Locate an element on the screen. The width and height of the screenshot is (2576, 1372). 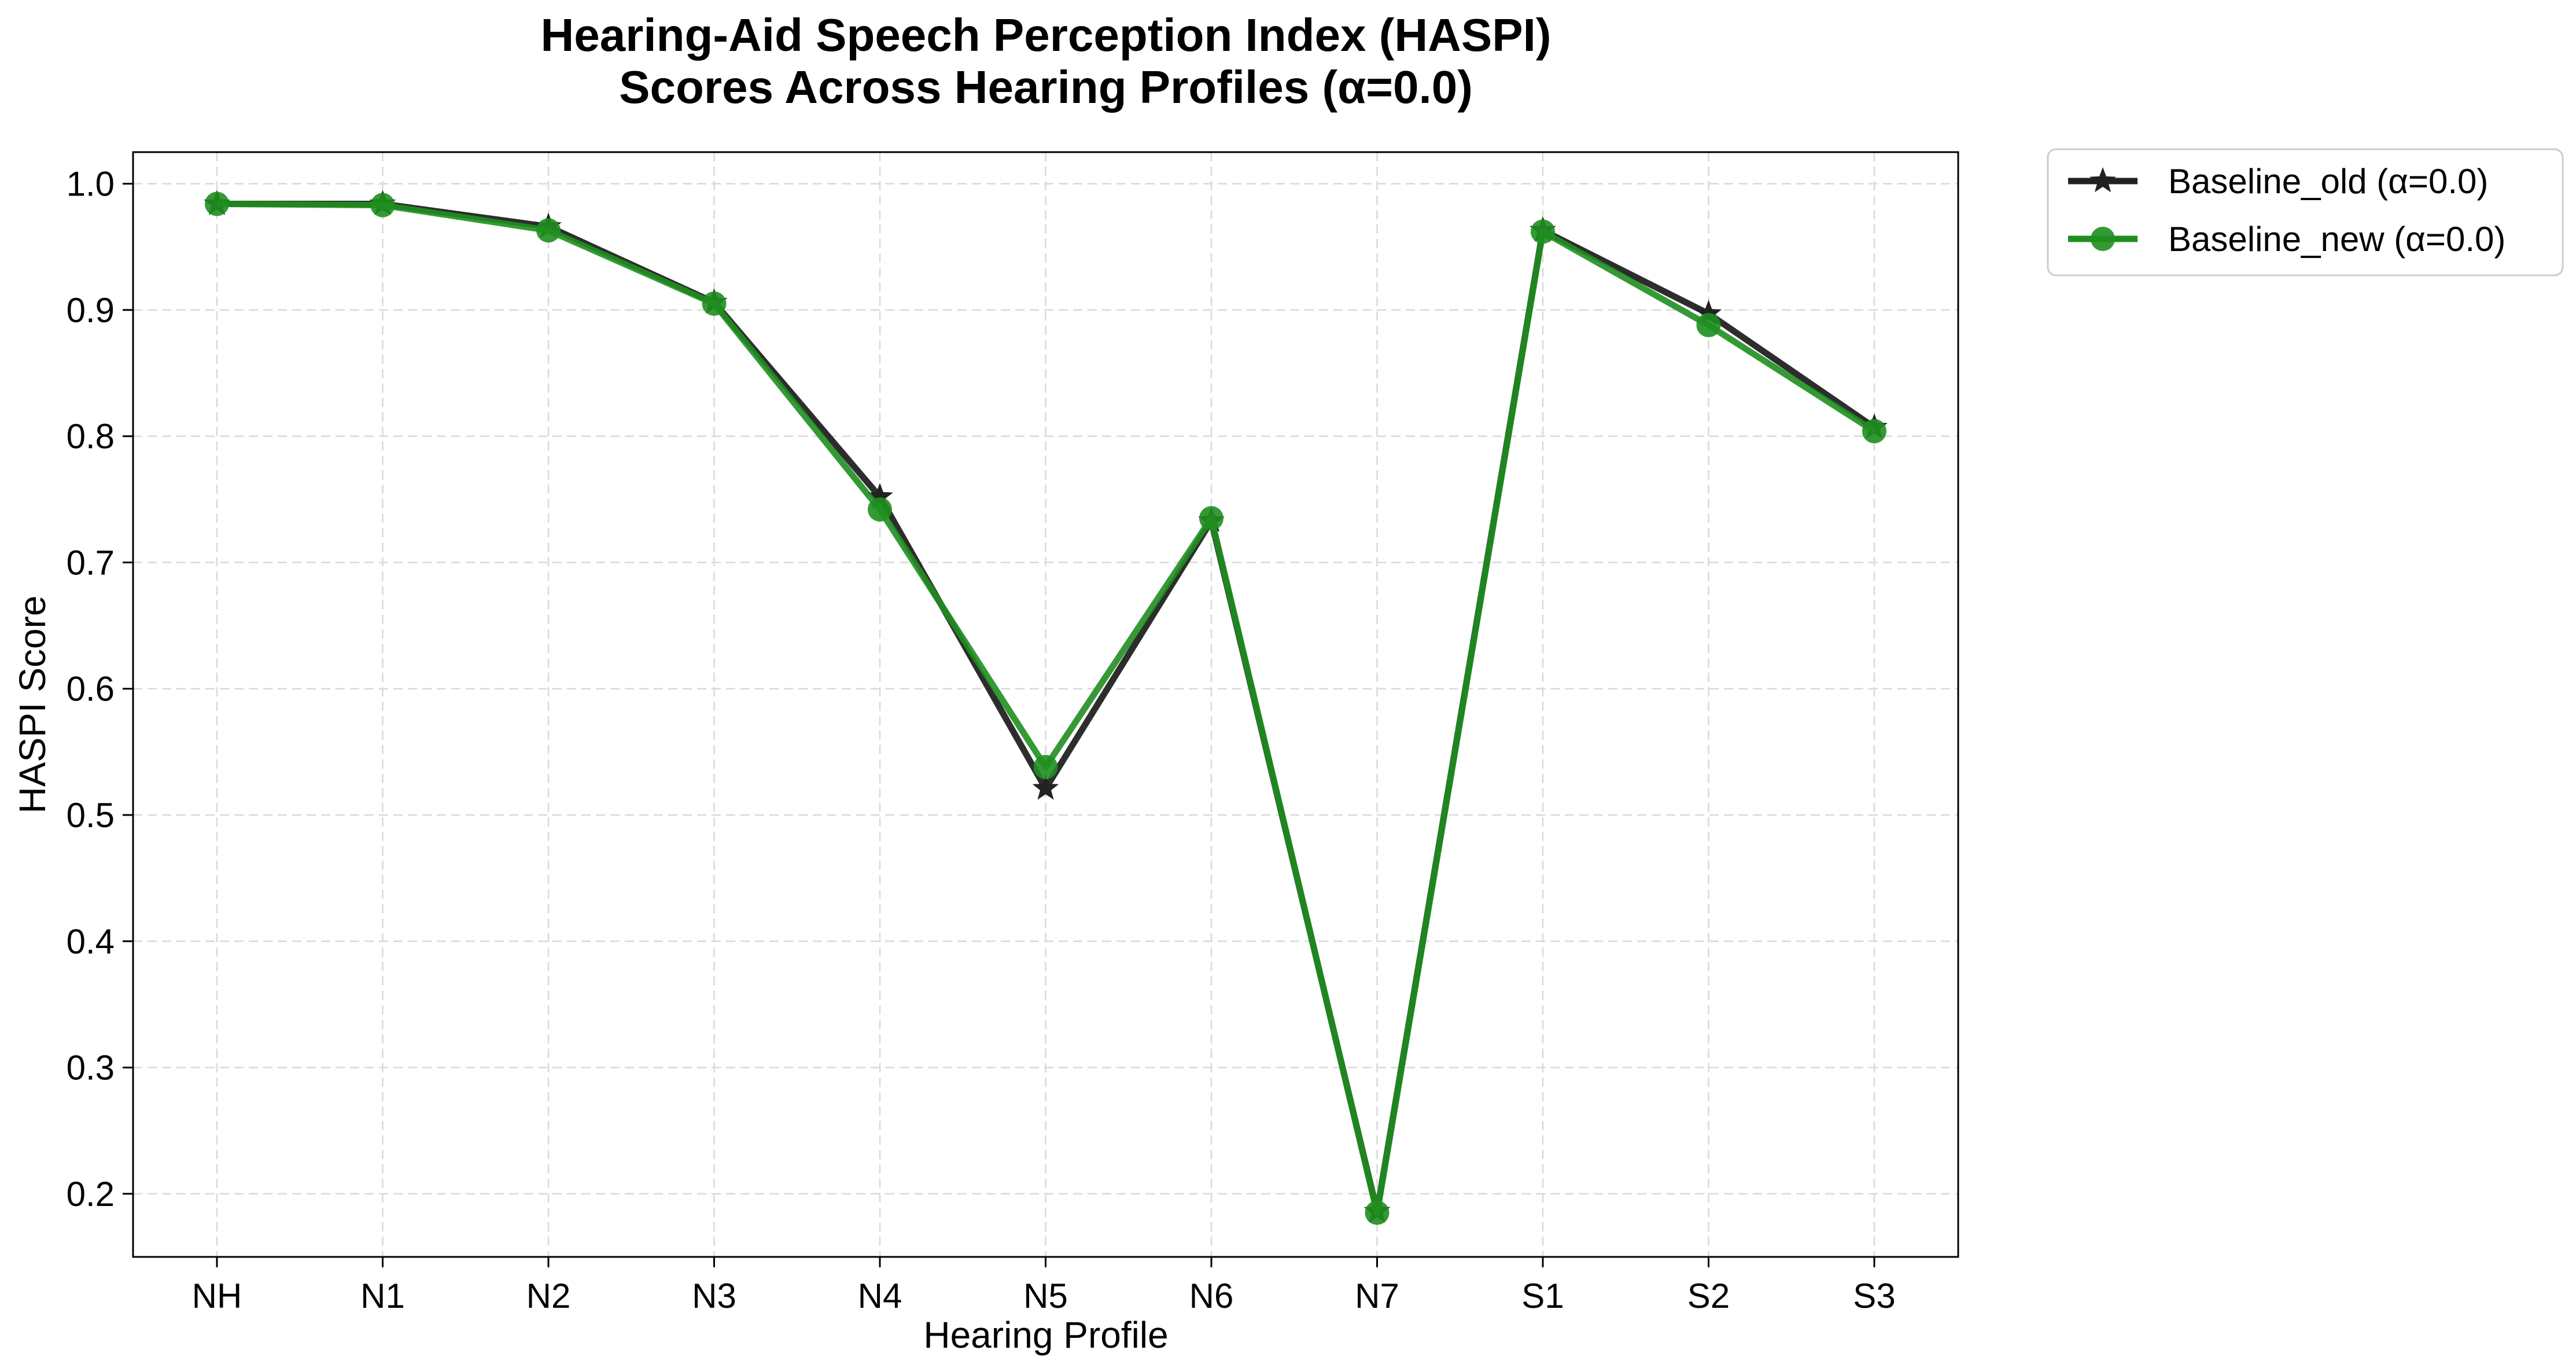
y-axis-label: HASPI Score is located at coordinates (32, 704).